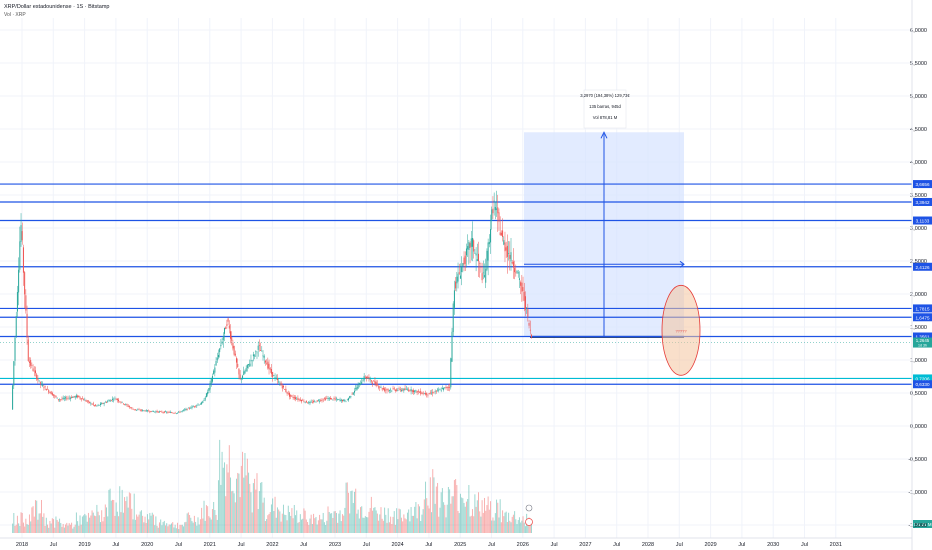  I want to click on target-zone-ellipse, so click(681, 330).